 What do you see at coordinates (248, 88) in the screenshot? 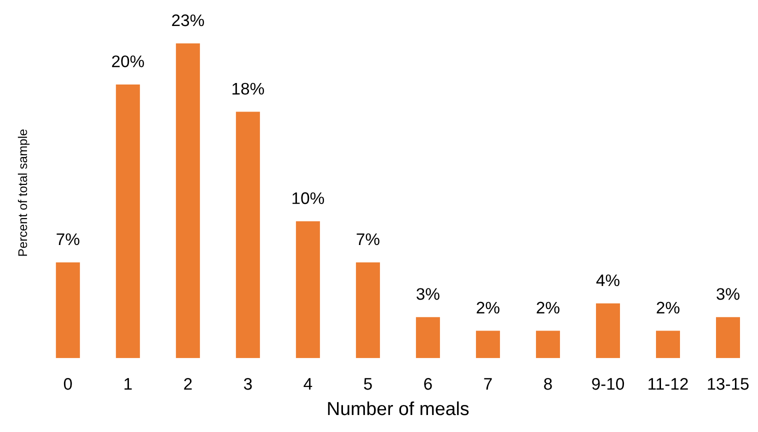
I see `data-label: 18%` at bounding box center [248, 88].